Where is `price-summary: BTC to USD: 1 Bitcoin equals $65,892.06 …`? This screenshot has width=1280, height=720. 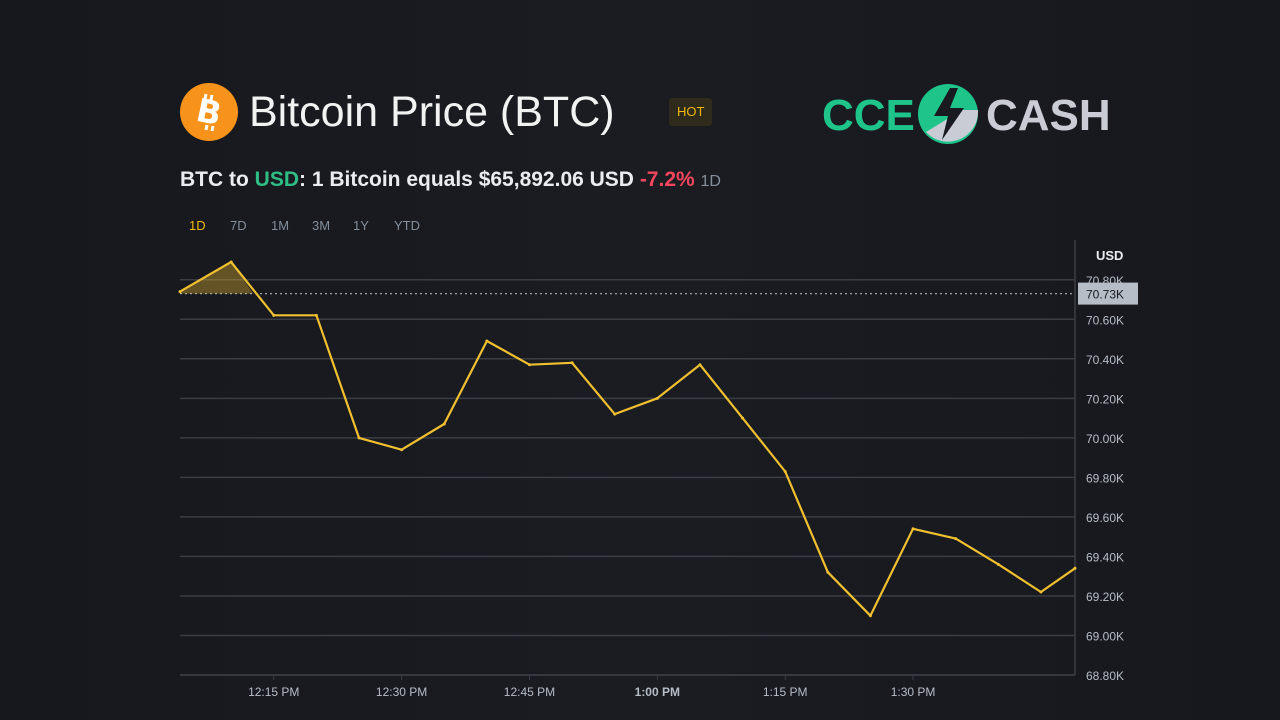
price-summary: BTC to USD: 1 Bitcoin equals $65,892.06 … is located at coordinates (450, 181).